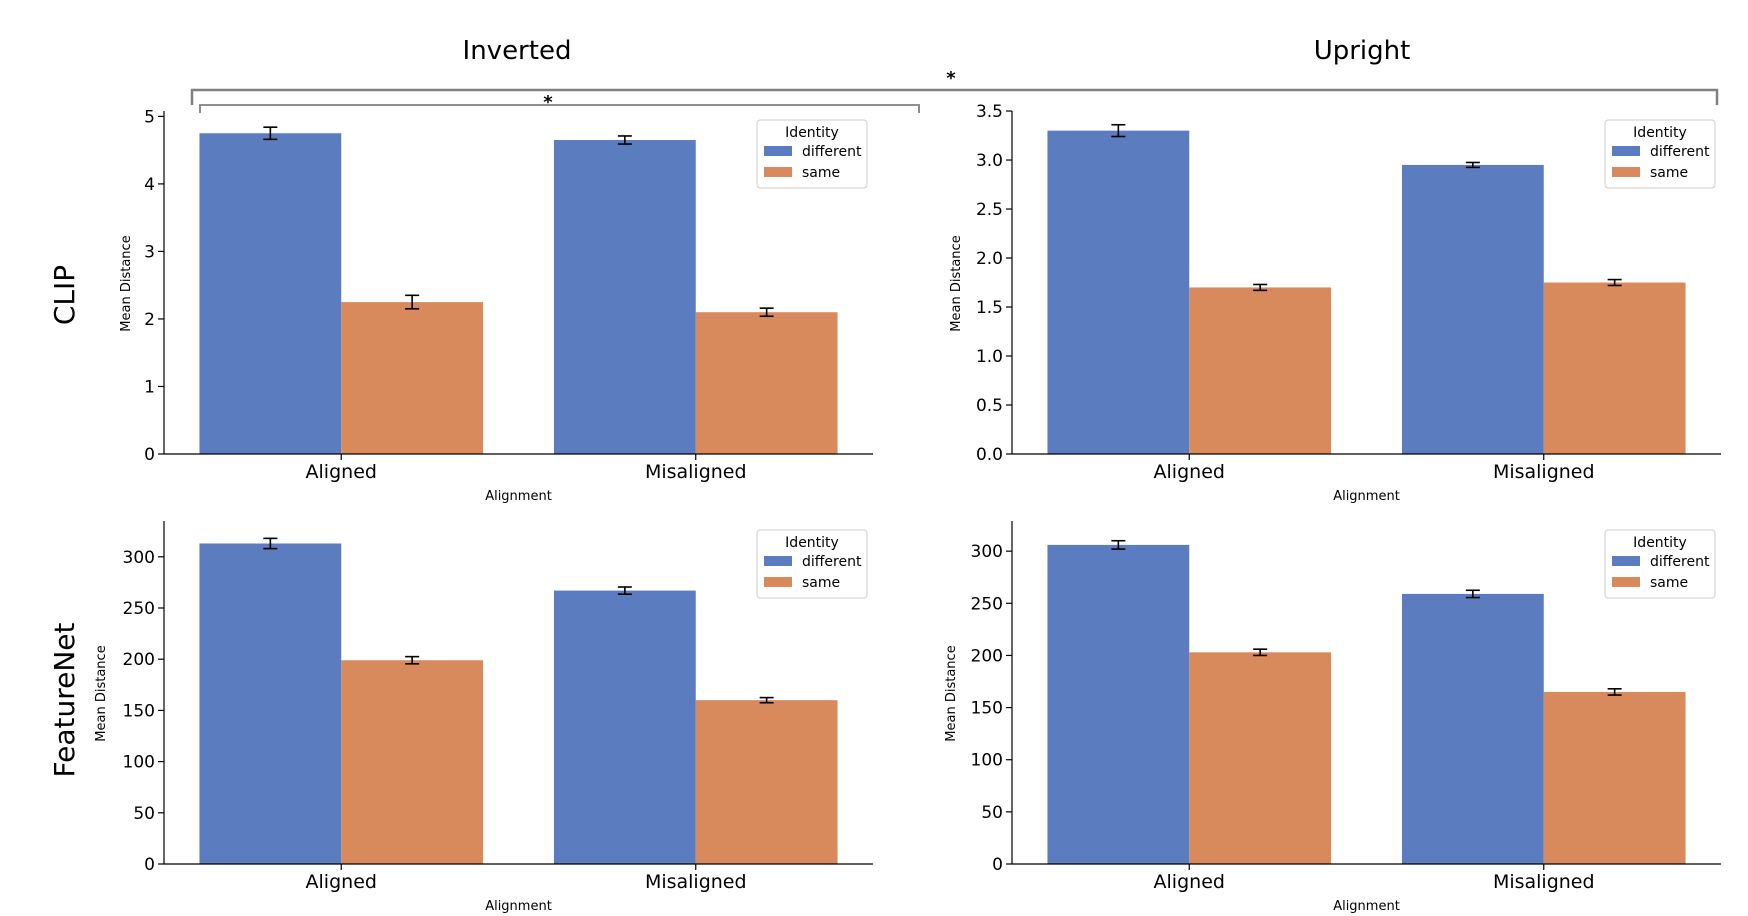 This screenshot has width=1748, height=916. Describe the element at coordinates (989, 259) in the screenshot. I see `y-tick-label: 2.0` at that location.